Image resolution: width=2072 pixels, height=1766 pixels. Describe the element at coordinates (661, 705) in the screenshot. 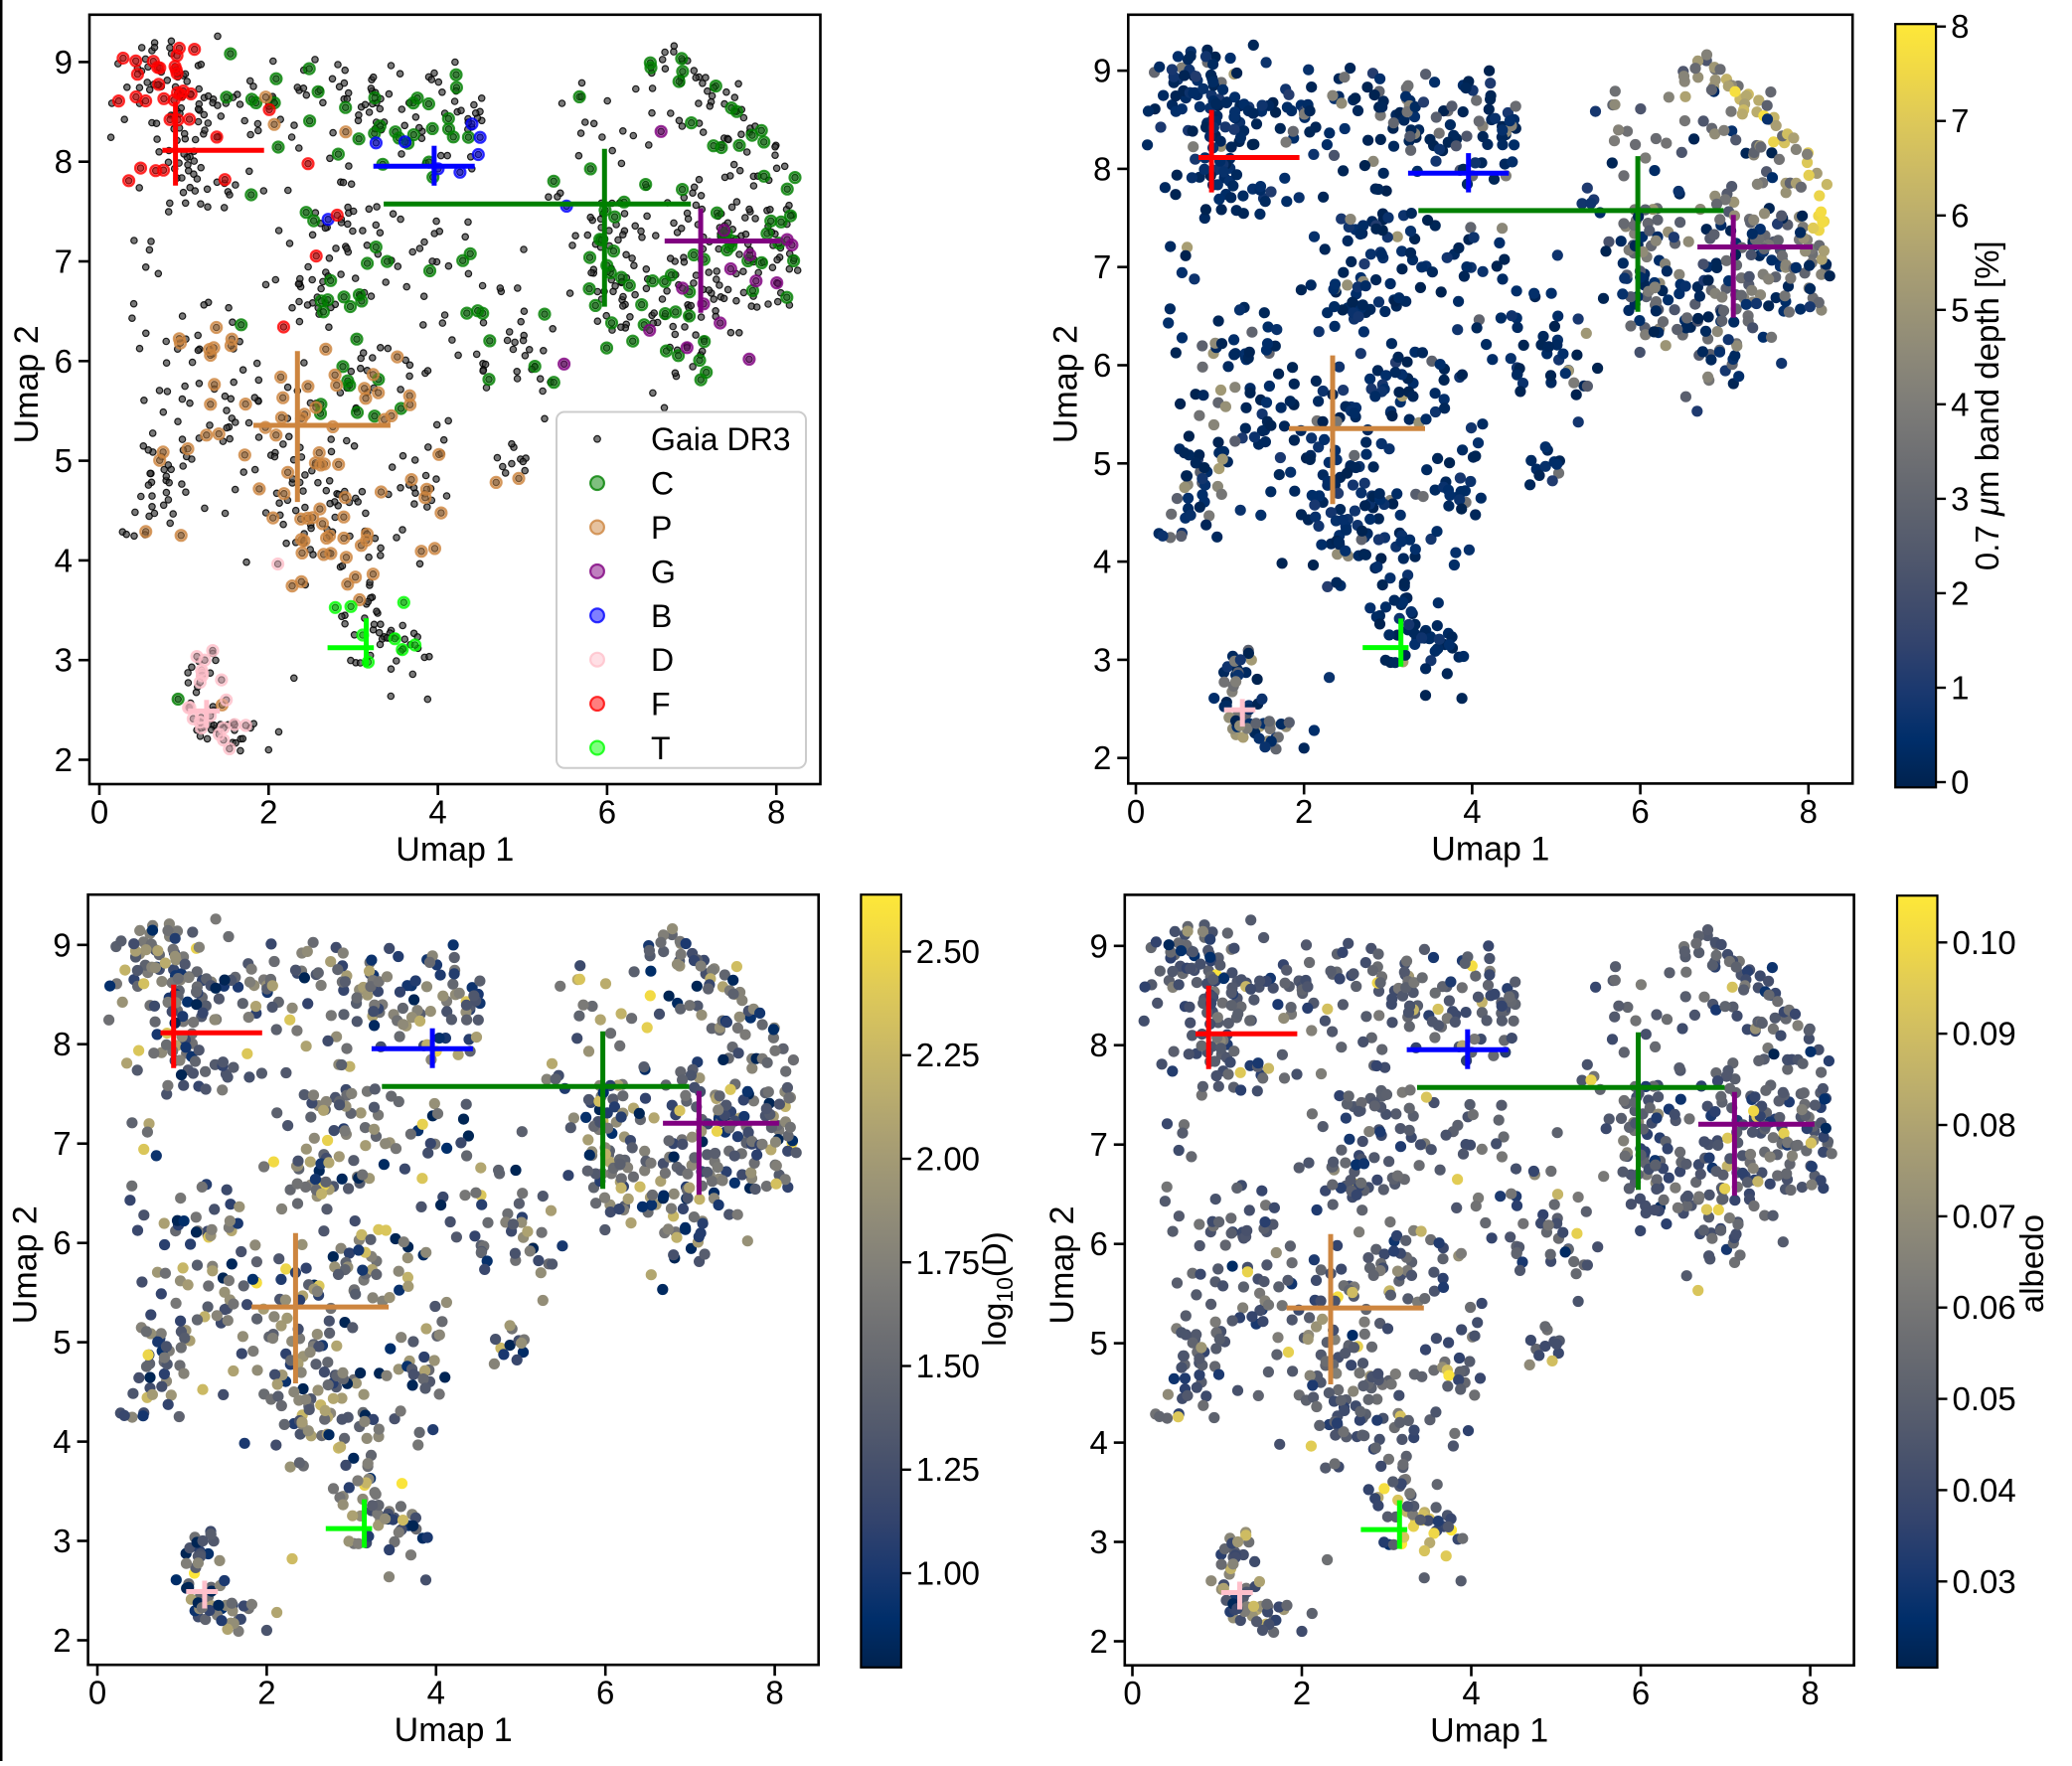

I see `svg-text: F` at that location.